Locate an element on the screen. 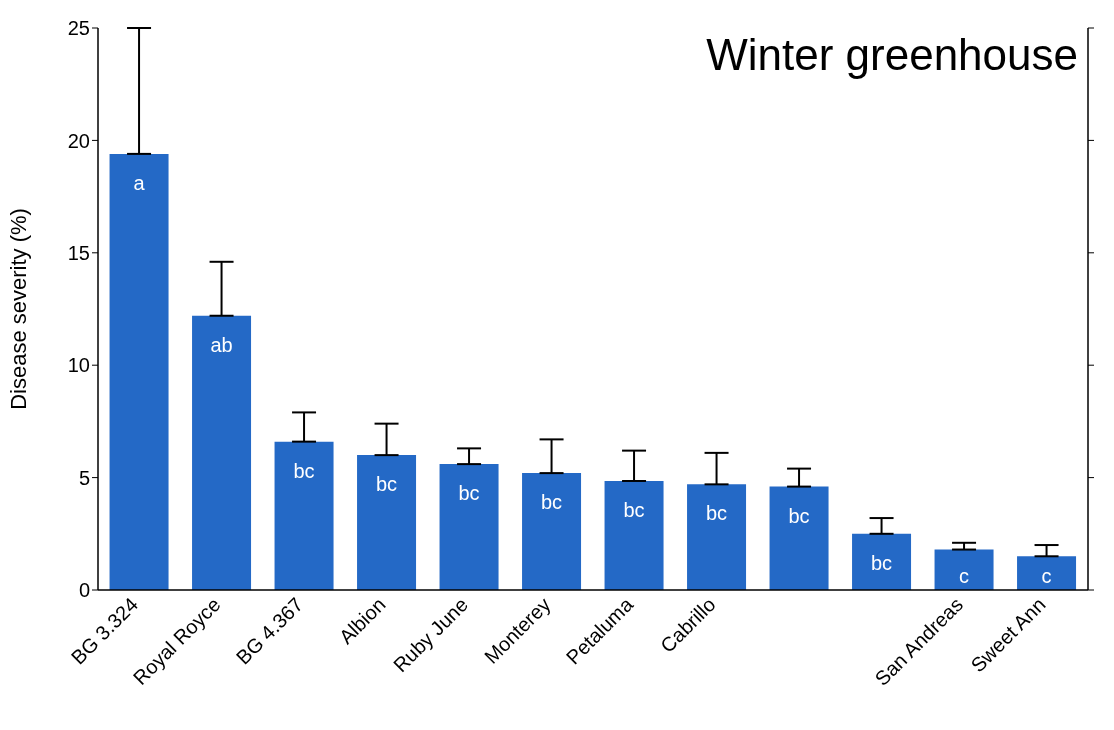 This screenshot has width=1114, height=730. y-tick-label: 5 is located at coordinates (84, 477).